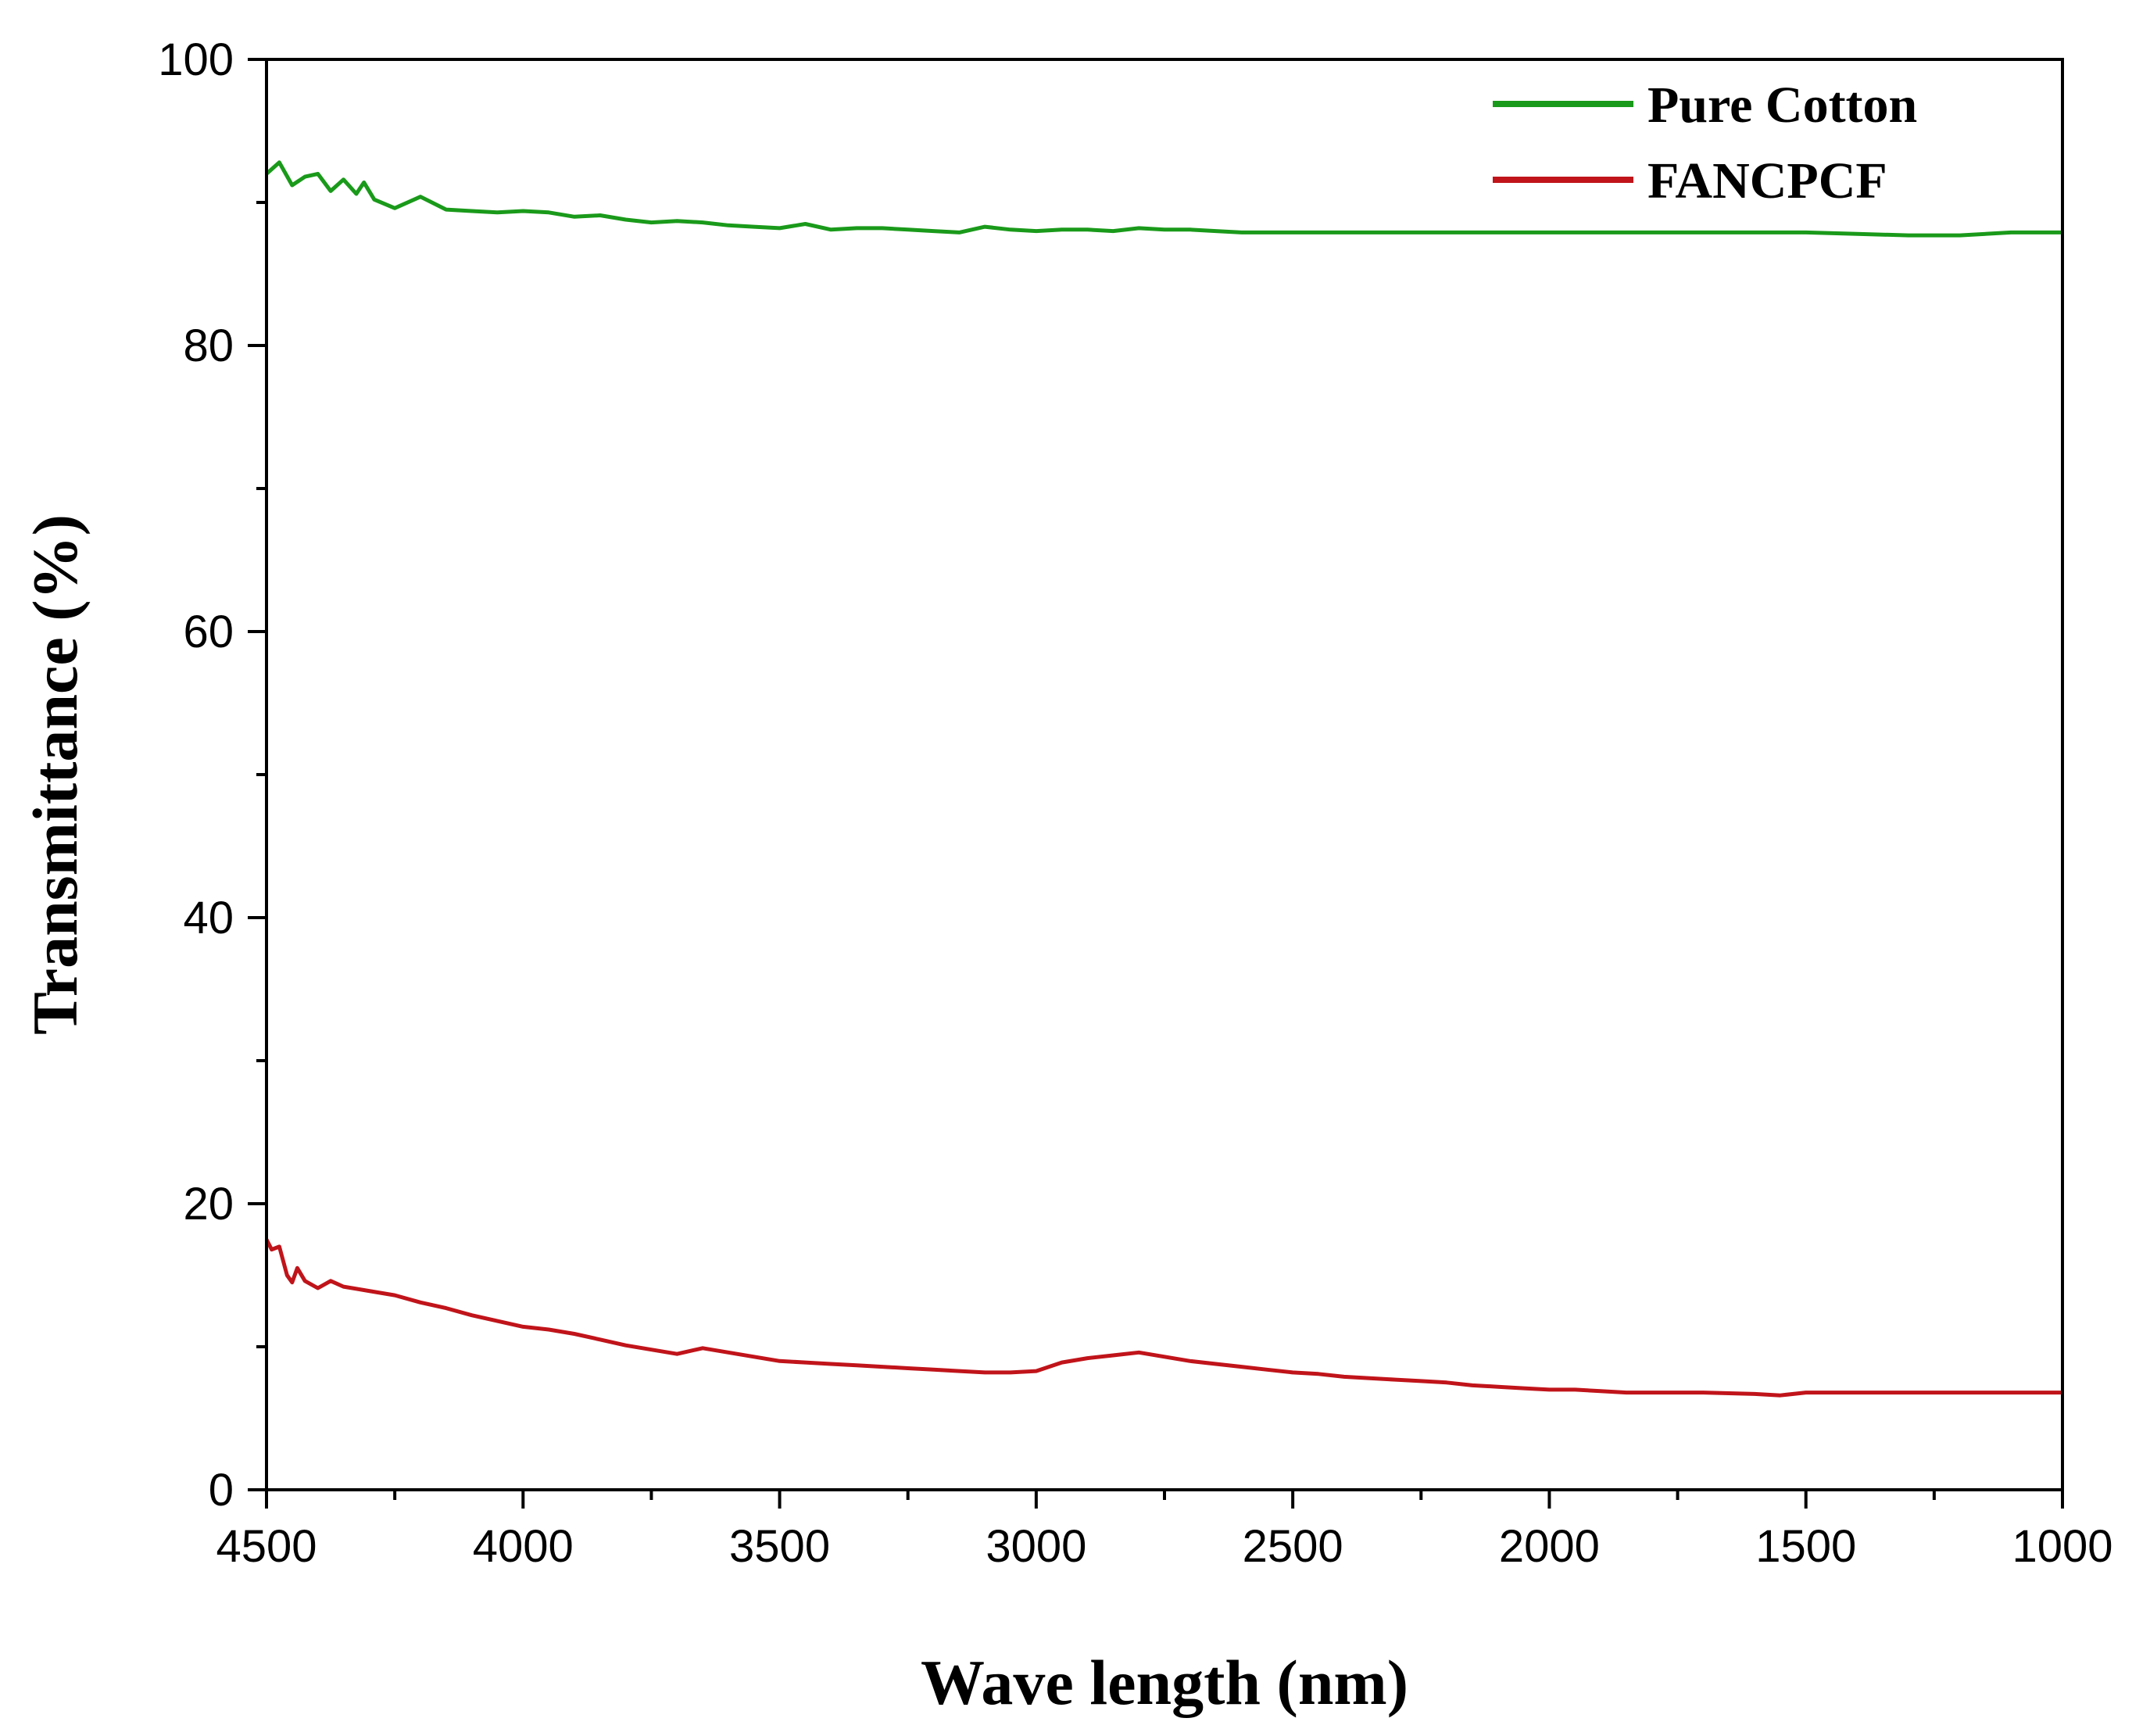 The width and height of the screenshot is (2150, 1736). What do you see at coordinates (1163, 1318) in the screenshot?
I see `series-line-fancpcf` at bounding box center [1163, 1318].